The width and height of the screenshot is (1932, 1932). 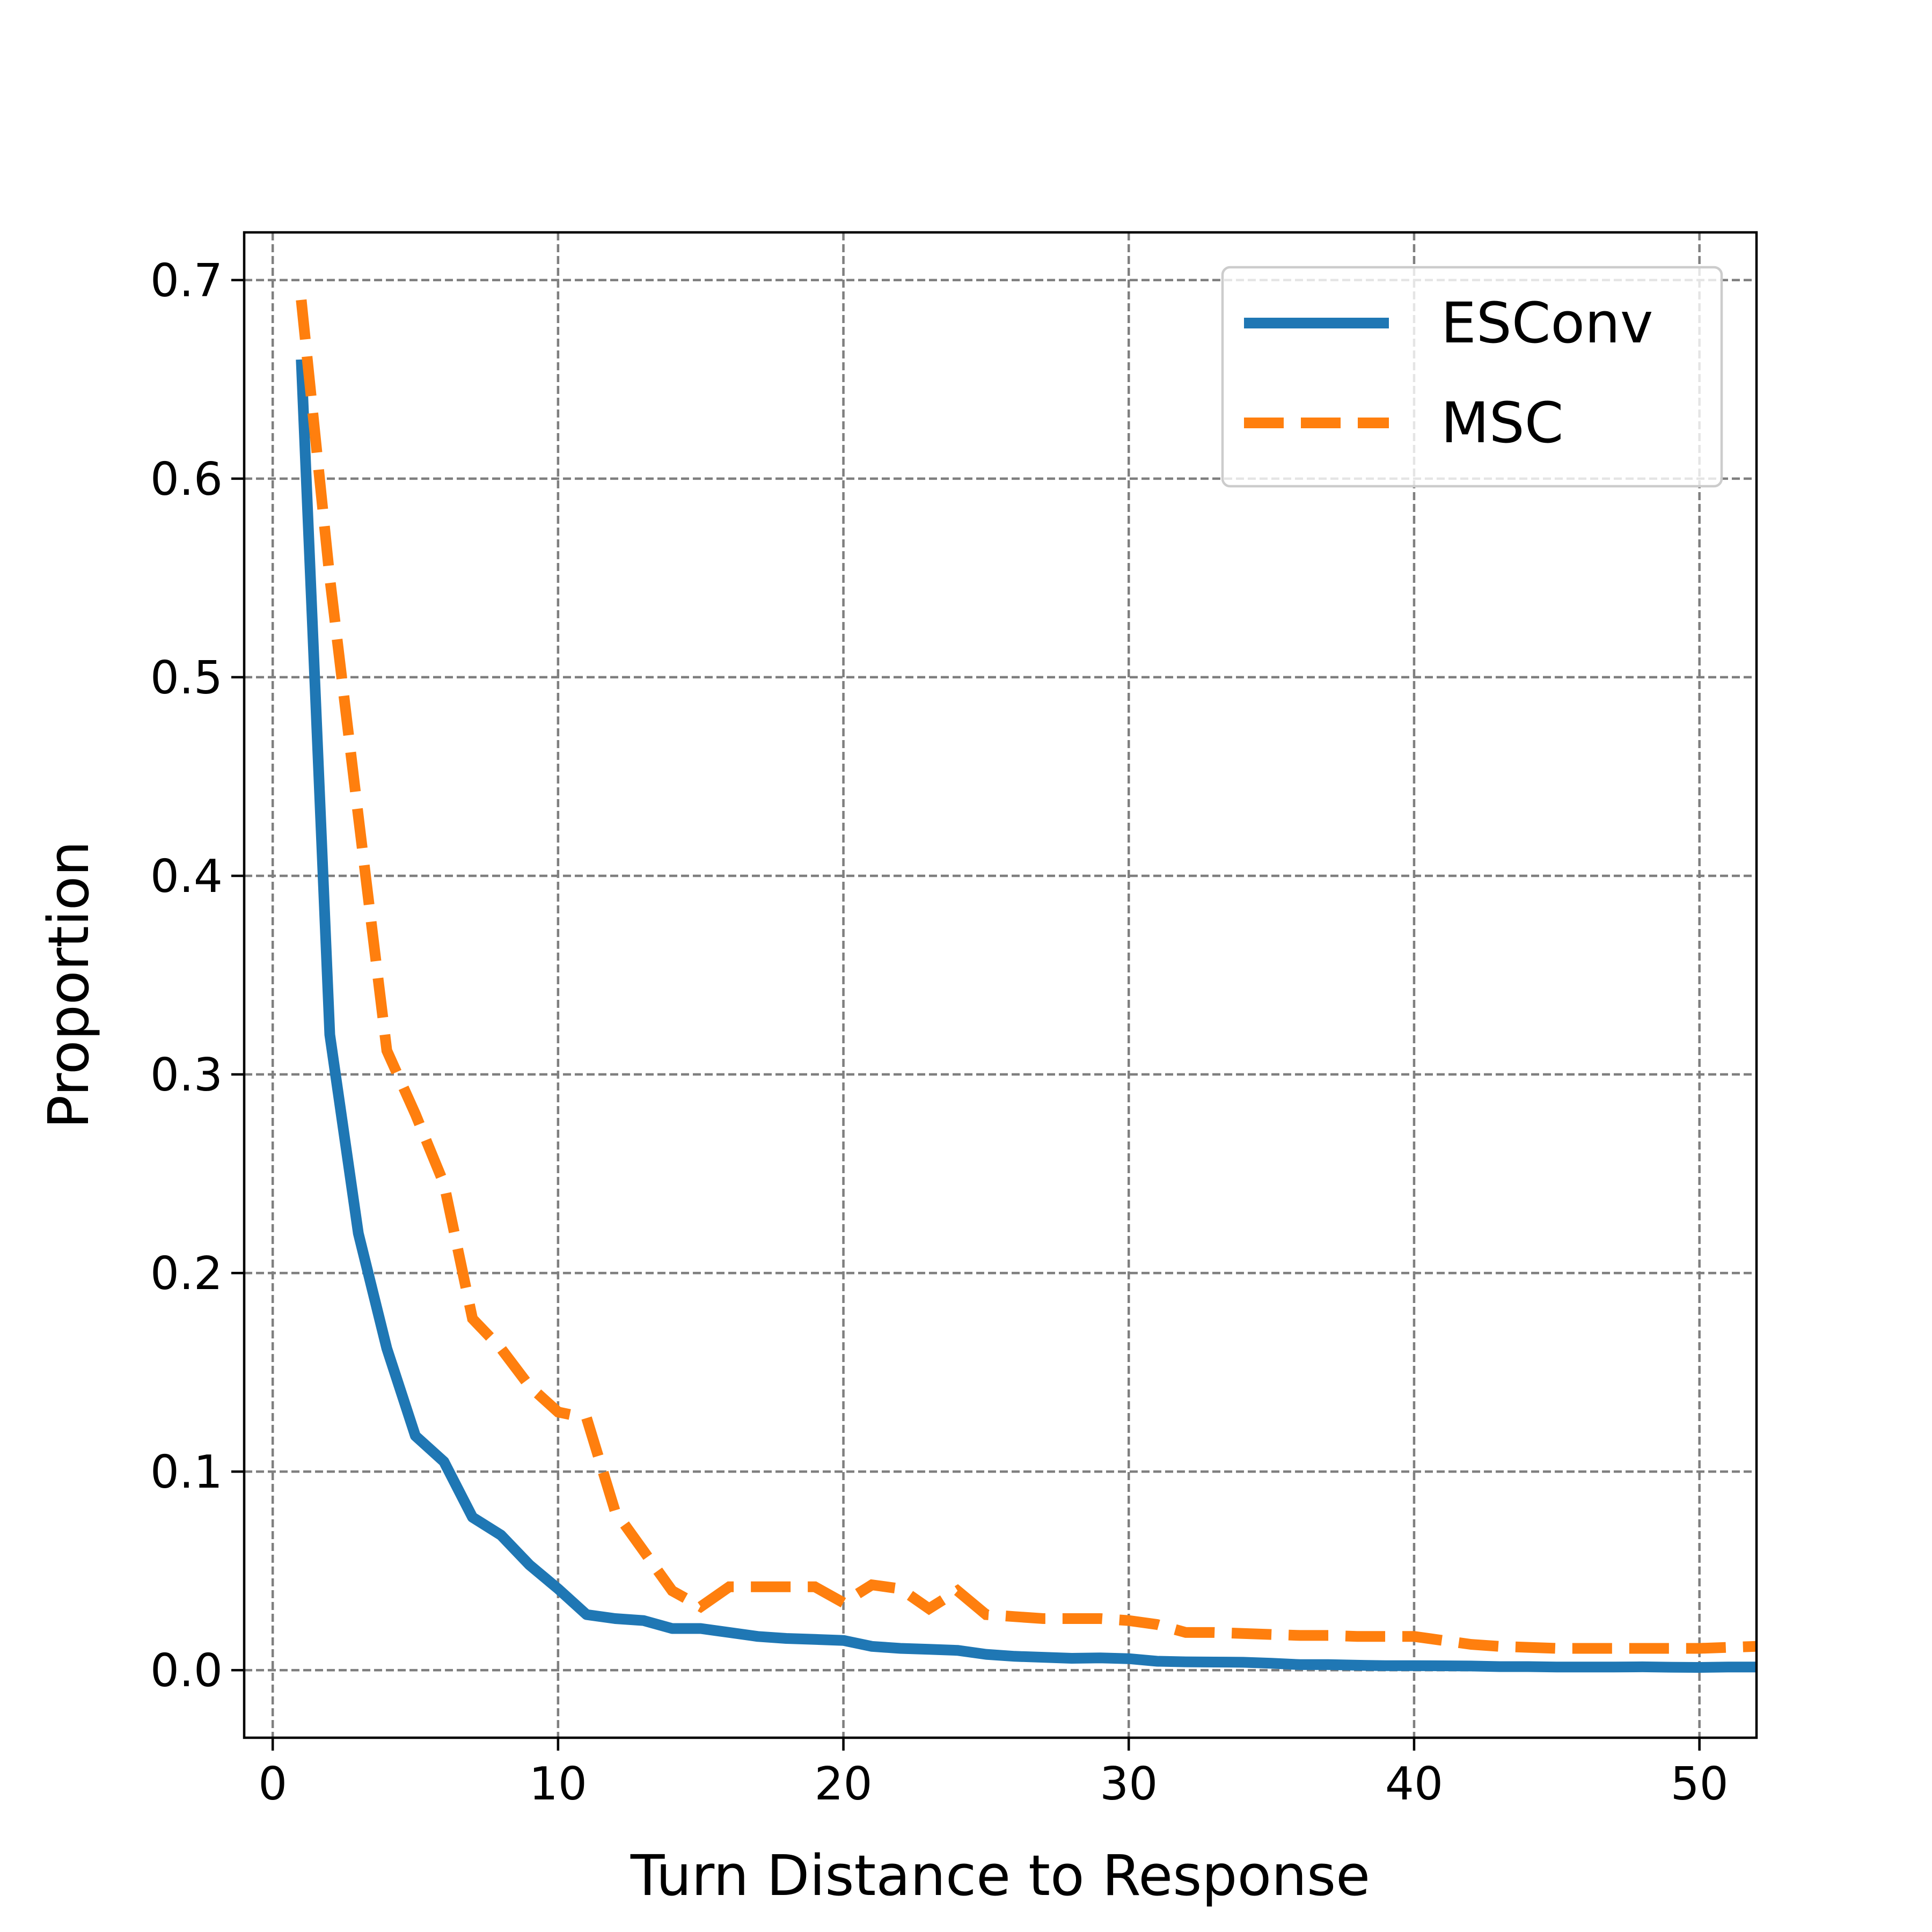 What do you see at coordinates (186, 1075) in the screenshot?
I see `y-tick-label: 0.3` at bounding box center [186, 1075].